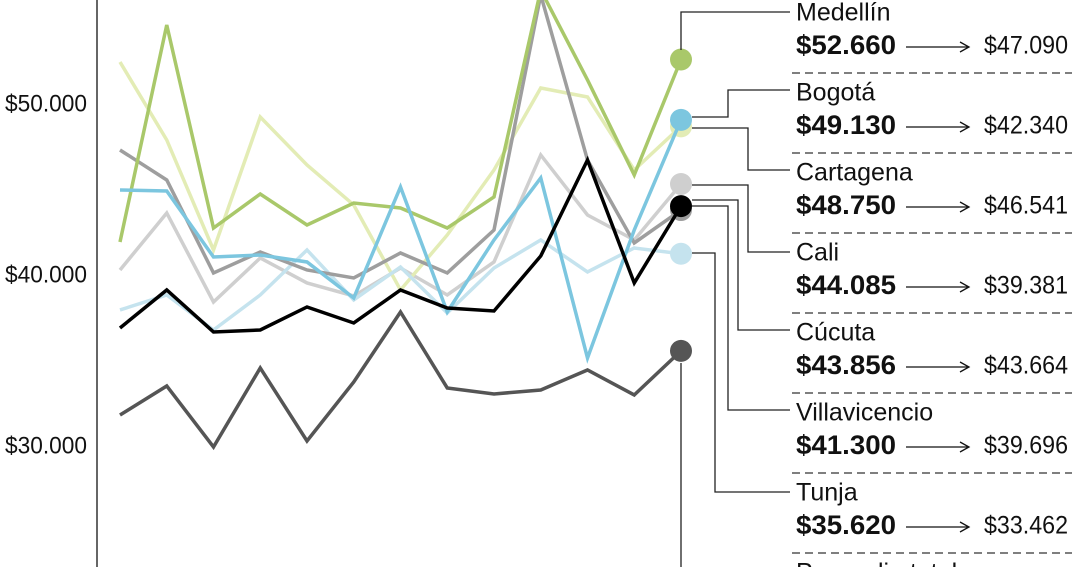 This screenshot has width=1080, height=567. What do you see at coordinates (1026, 526) in the screenshot?
I see `previous-value: $33.462` at bounding box center [1026, 526].